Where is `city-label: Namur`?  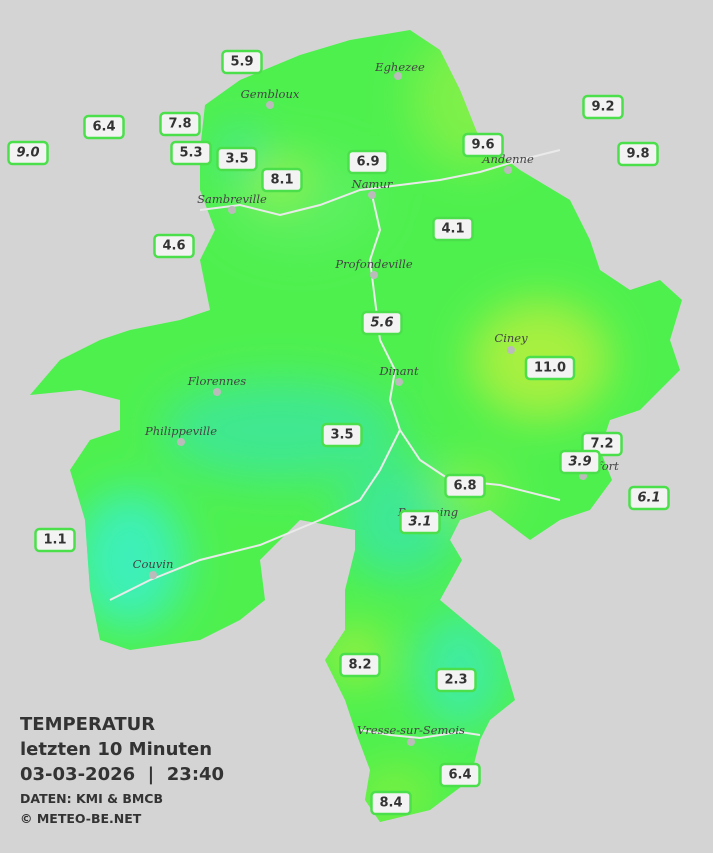
city-label: Namur is located at coordinates (372, 184).